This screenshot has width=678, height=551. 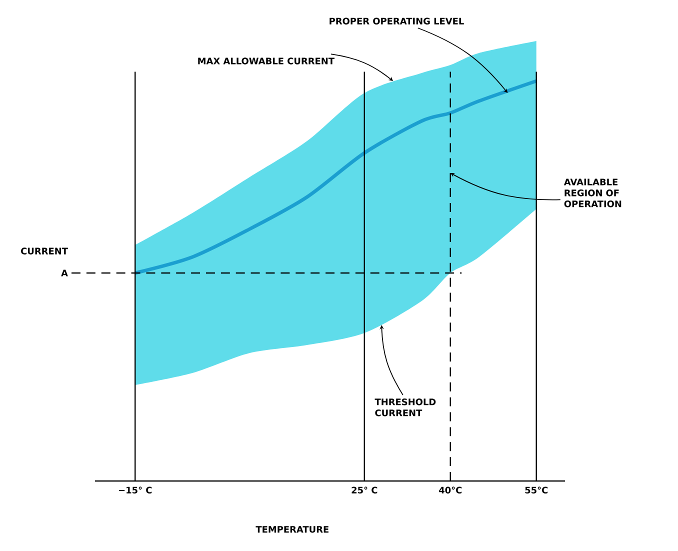 What do you see at coordinates (135, 490) in the screenshot?
I see `x-tick-label: −15° C` at bounding box center [135, 490].